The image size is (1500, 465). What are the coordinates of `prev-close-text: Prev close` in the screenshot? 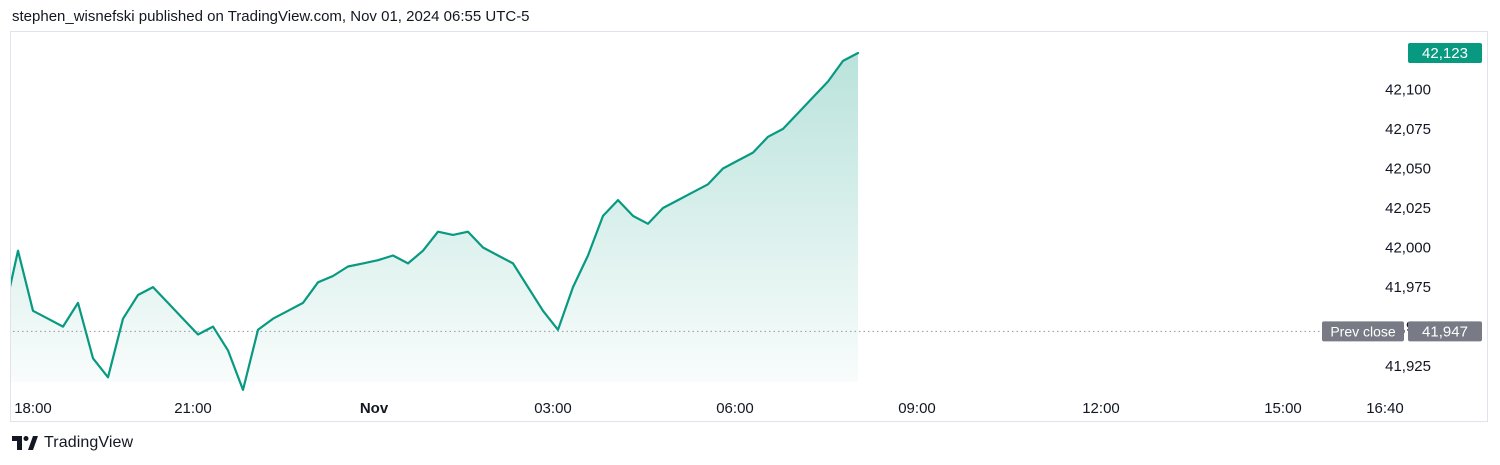 It's located at (1363, 331).